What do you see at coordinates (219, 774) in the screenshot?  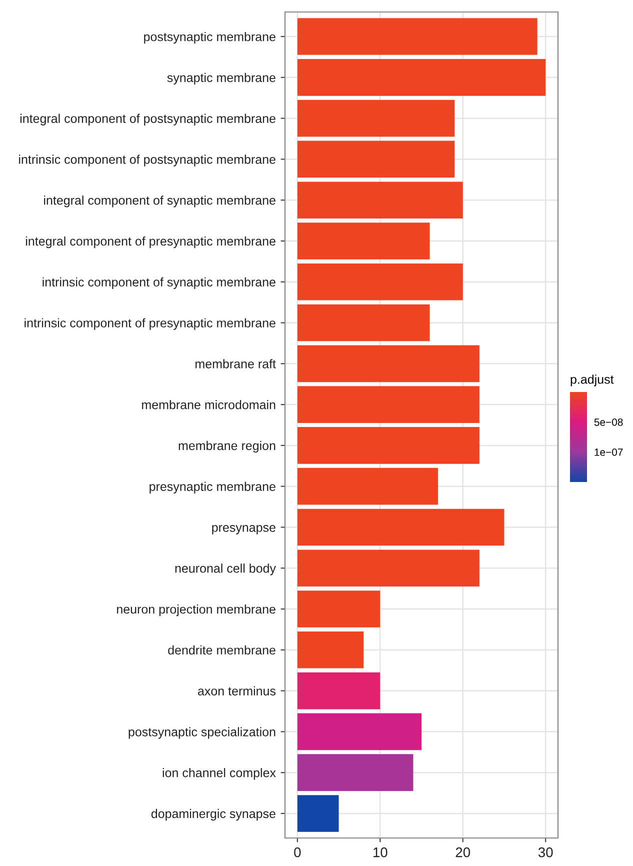 I see `y-tick-label: ion channel complex` at bounding box center [219, 774].